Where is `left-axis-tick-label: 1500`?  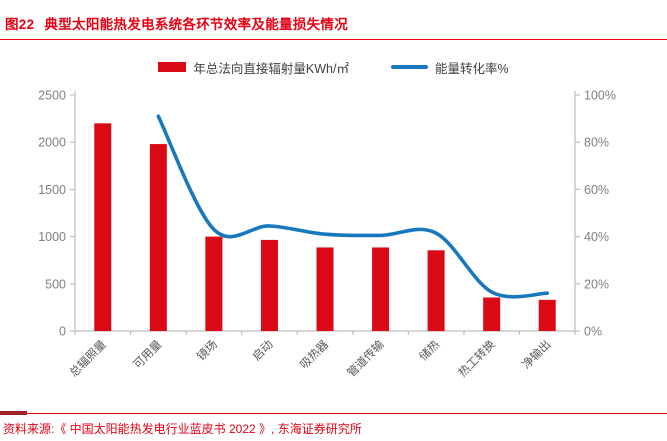 left-axis-tick-label: 1500 is located at coordinates (52, 190).